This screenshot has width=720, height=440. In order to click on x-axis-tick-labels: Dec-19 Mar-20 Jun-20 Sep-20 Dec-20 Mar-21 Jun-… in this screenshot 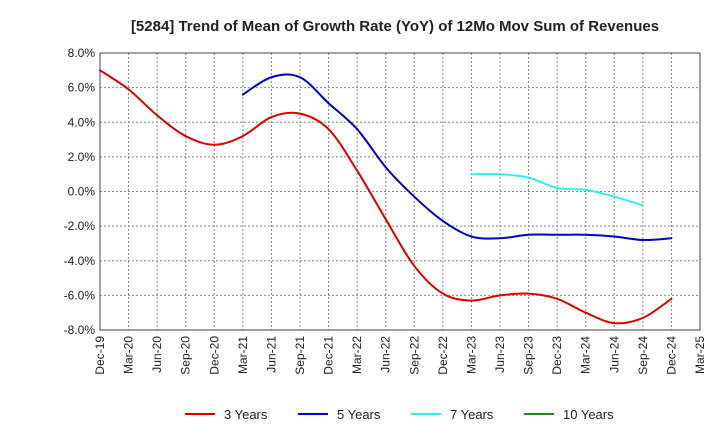, I will do `click(400, 355)`.